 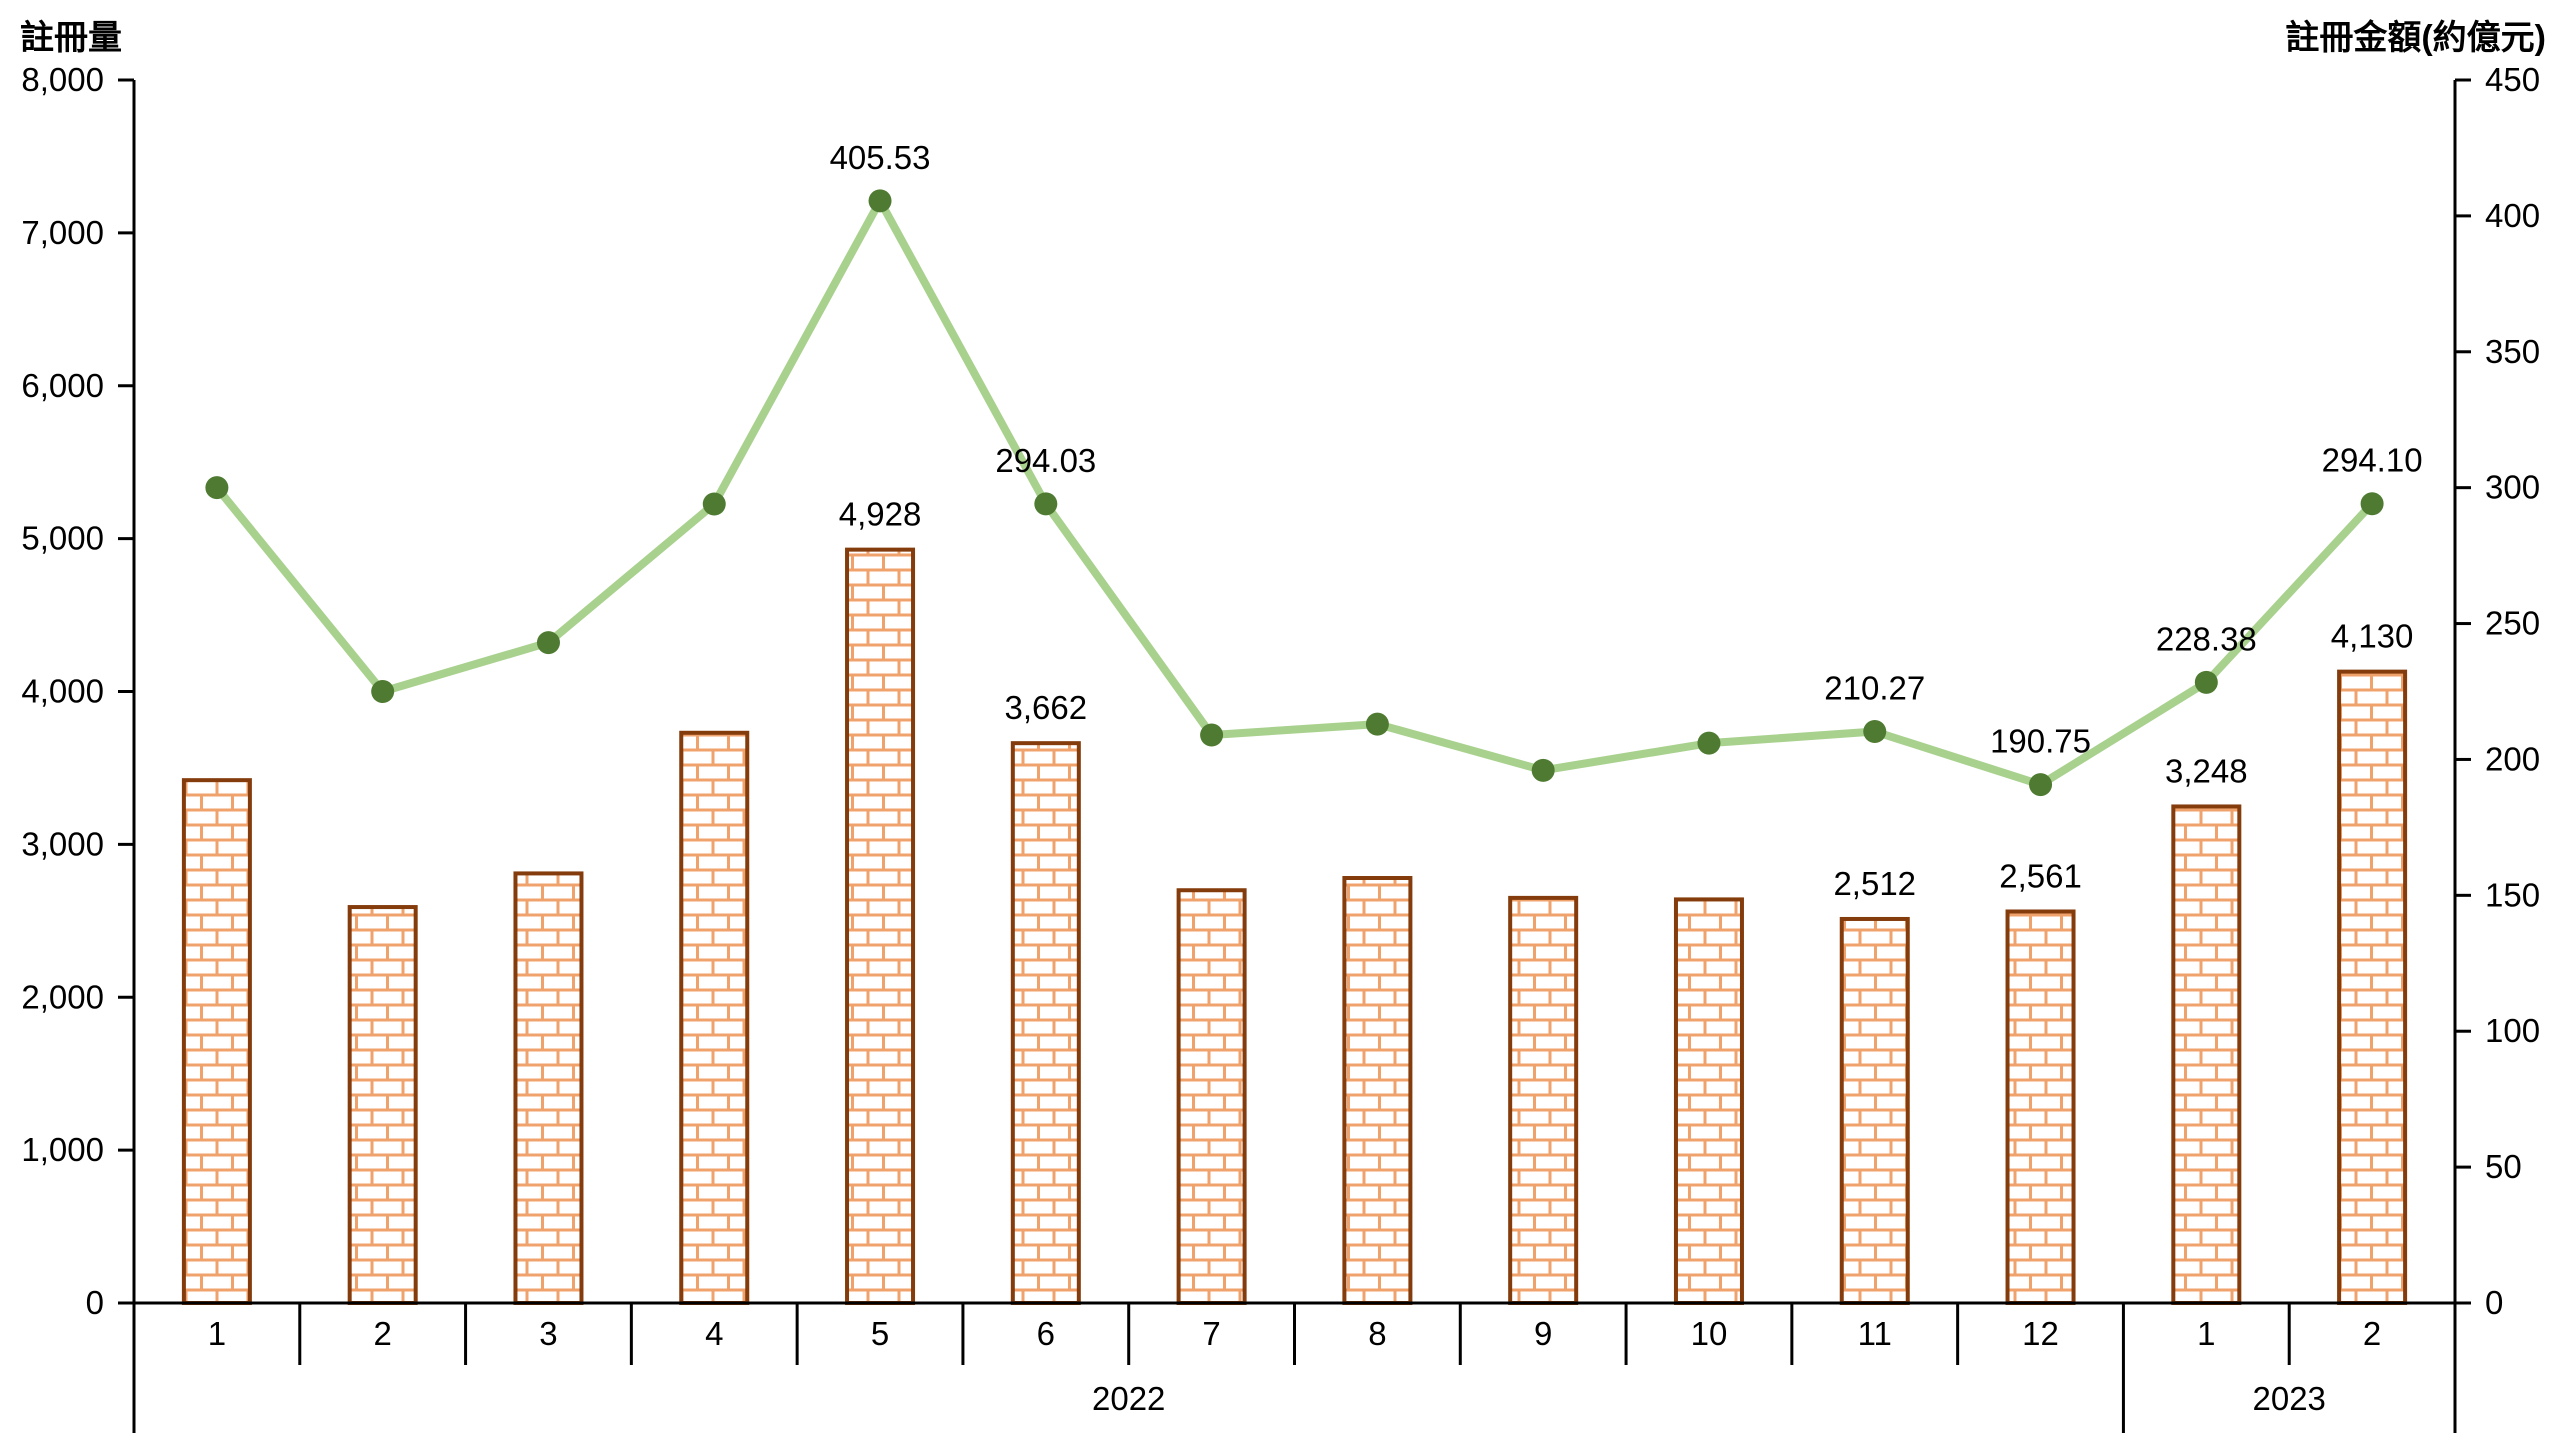 I want to click on right-tick-label: 350, so click(x=2512, y=351).